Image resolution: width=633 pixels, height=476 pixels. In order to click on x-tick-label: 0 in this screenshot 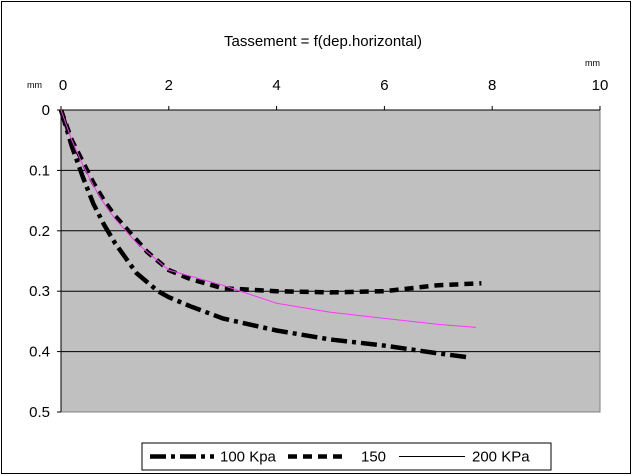, I will do `click(63, 85)`.